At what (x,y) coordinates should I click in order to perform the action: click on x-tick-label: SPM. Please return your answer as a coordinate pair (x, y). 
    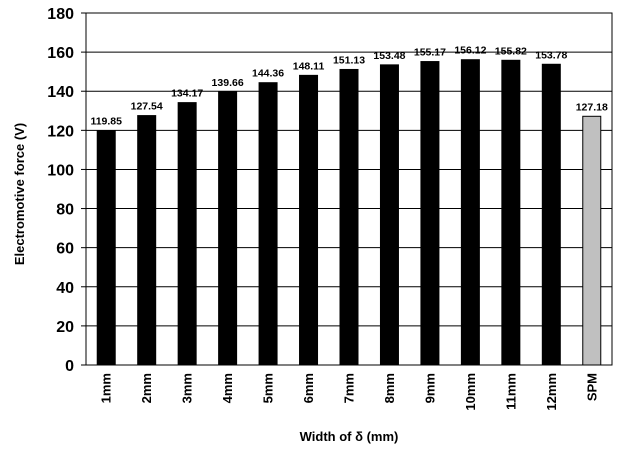
    Looking at the image, I should click on (591, 387).